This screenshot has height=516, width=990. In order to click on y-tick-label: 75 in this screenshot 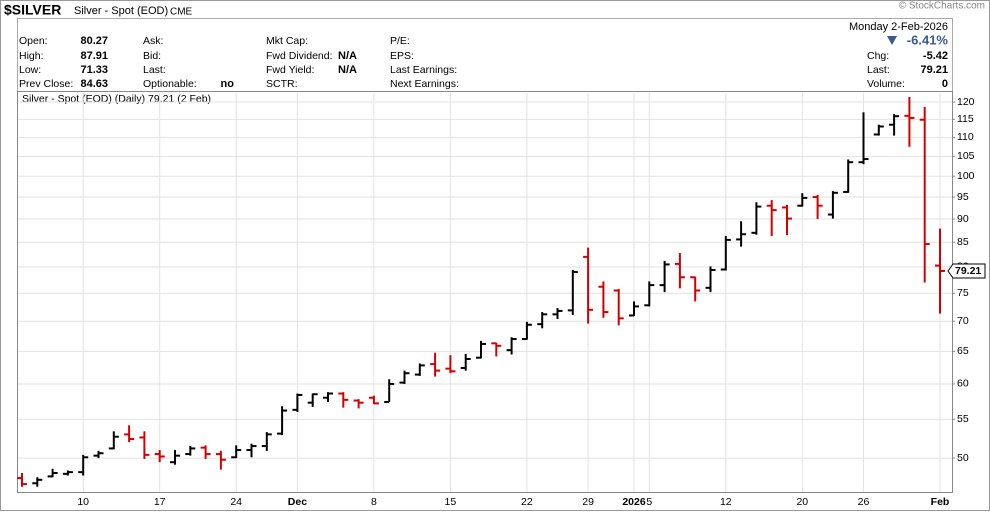, I will do `click(963, 293)`.